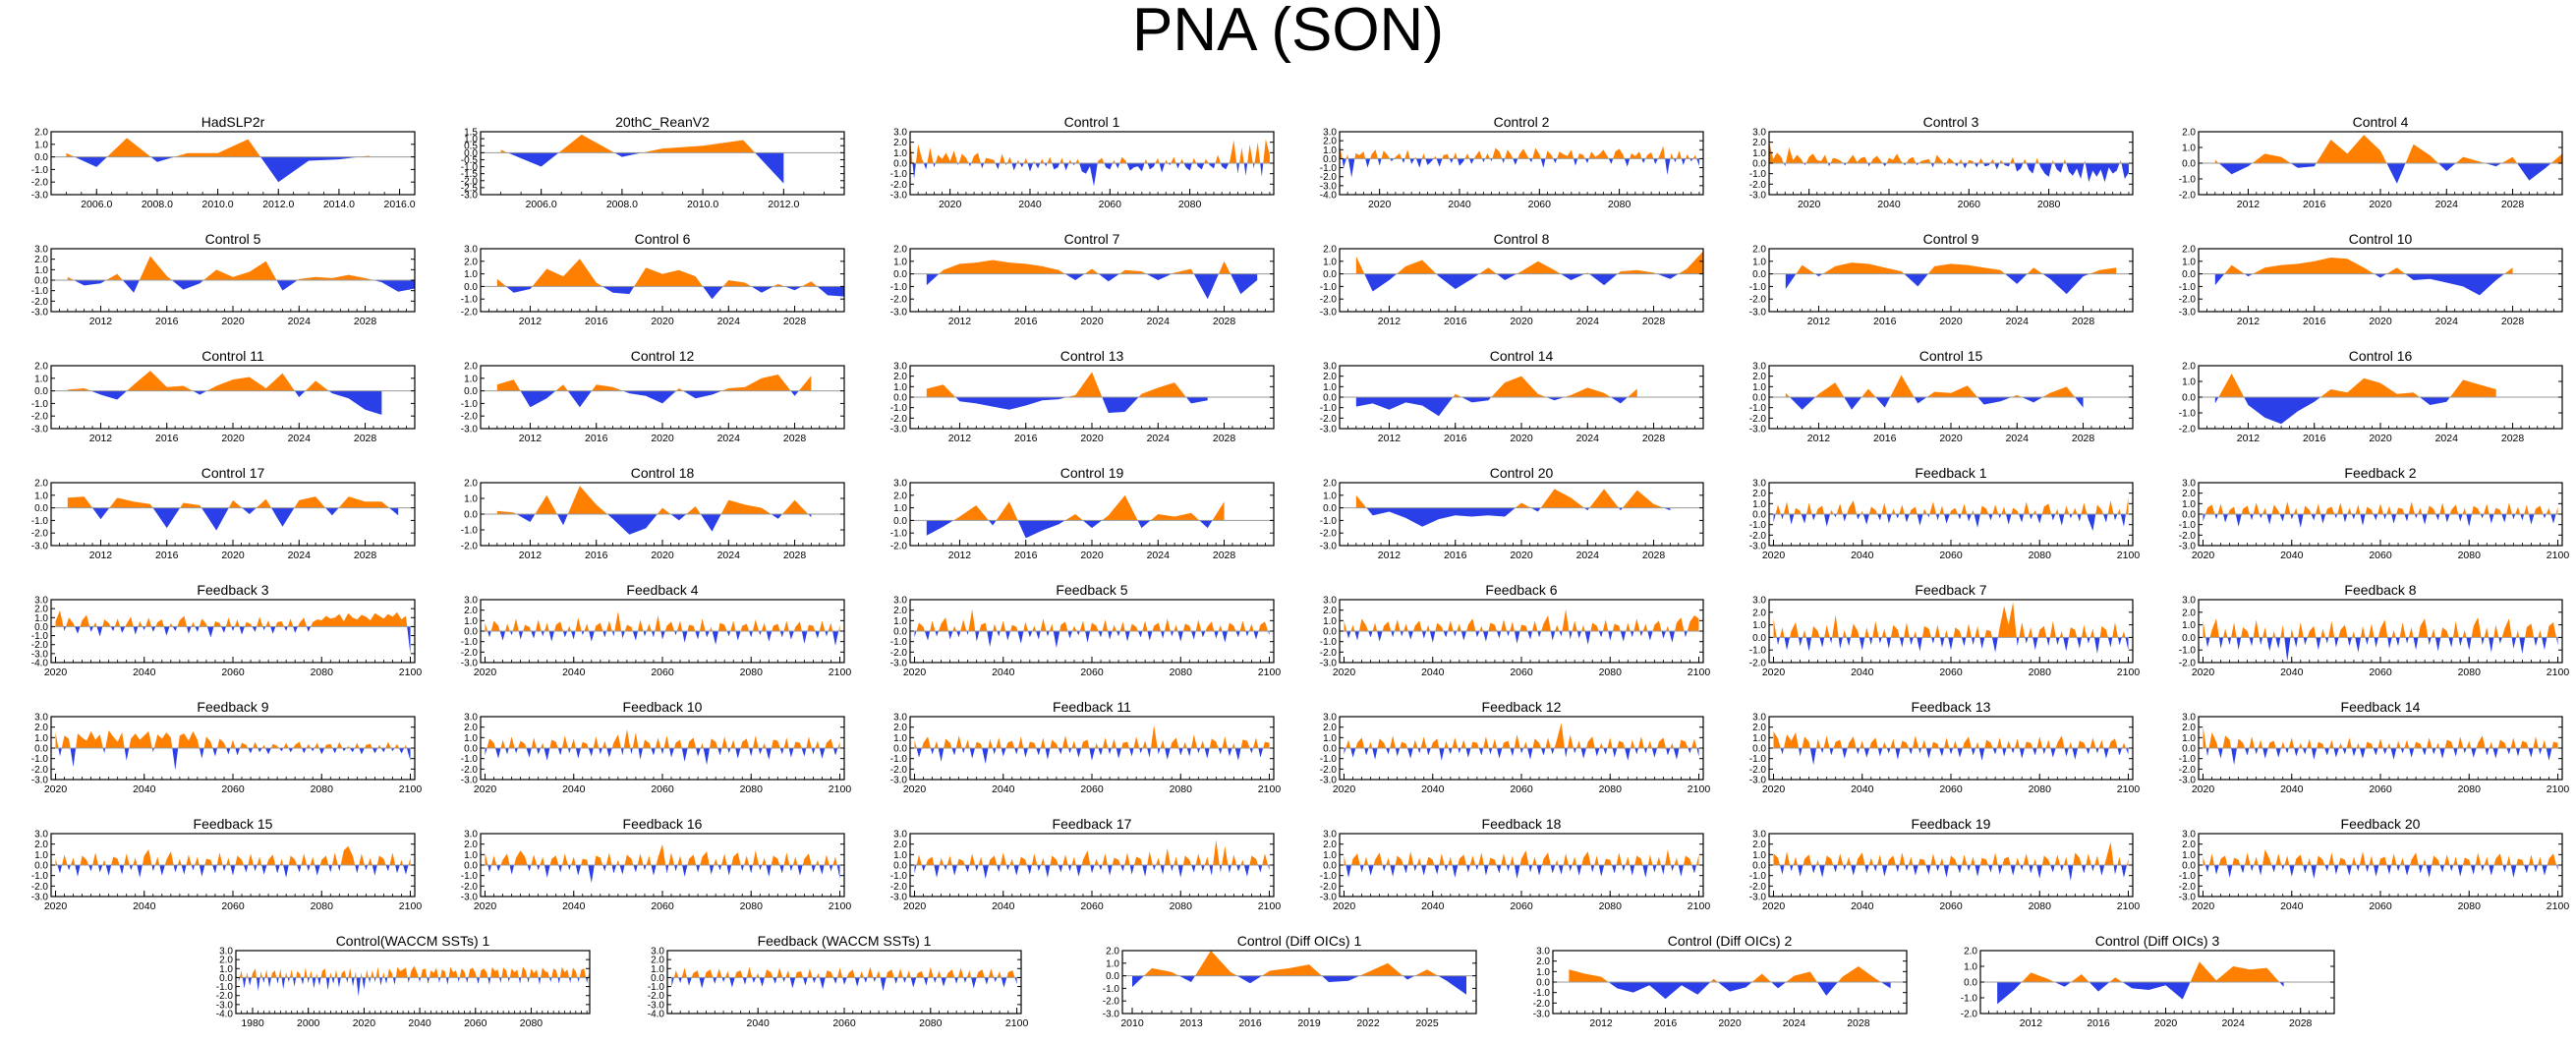  I want to click on x-tick-label: 2022, so click(1368, 1023).